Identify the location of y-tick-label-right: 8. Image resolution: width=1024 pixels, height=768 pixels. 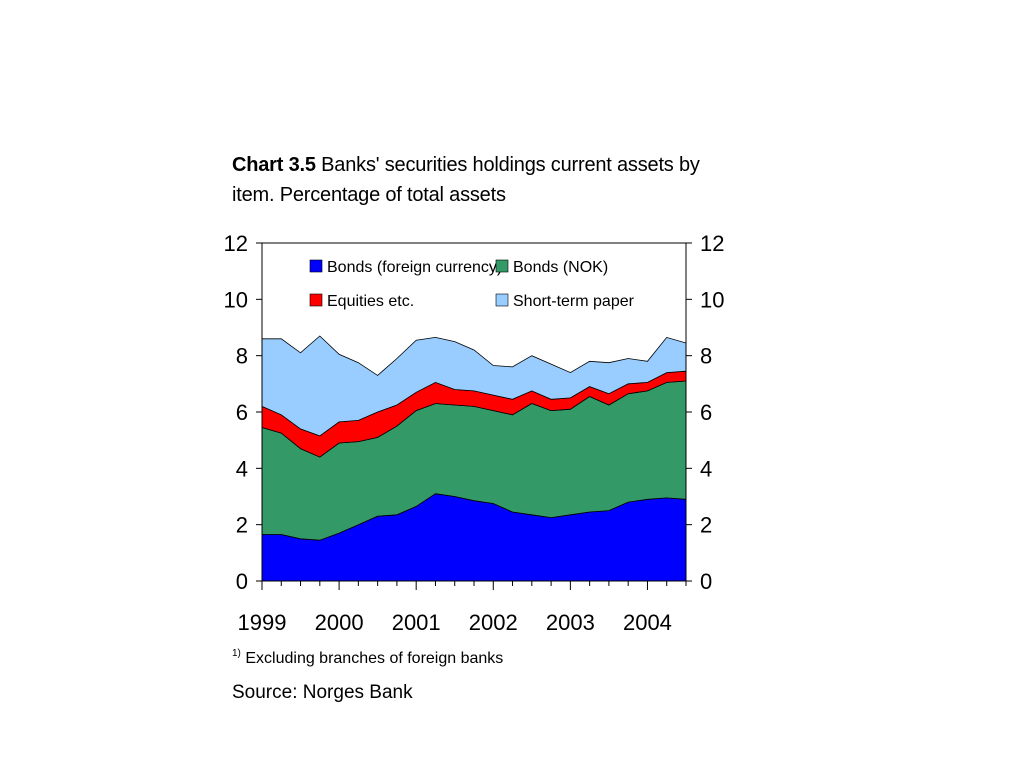
(706, 356).